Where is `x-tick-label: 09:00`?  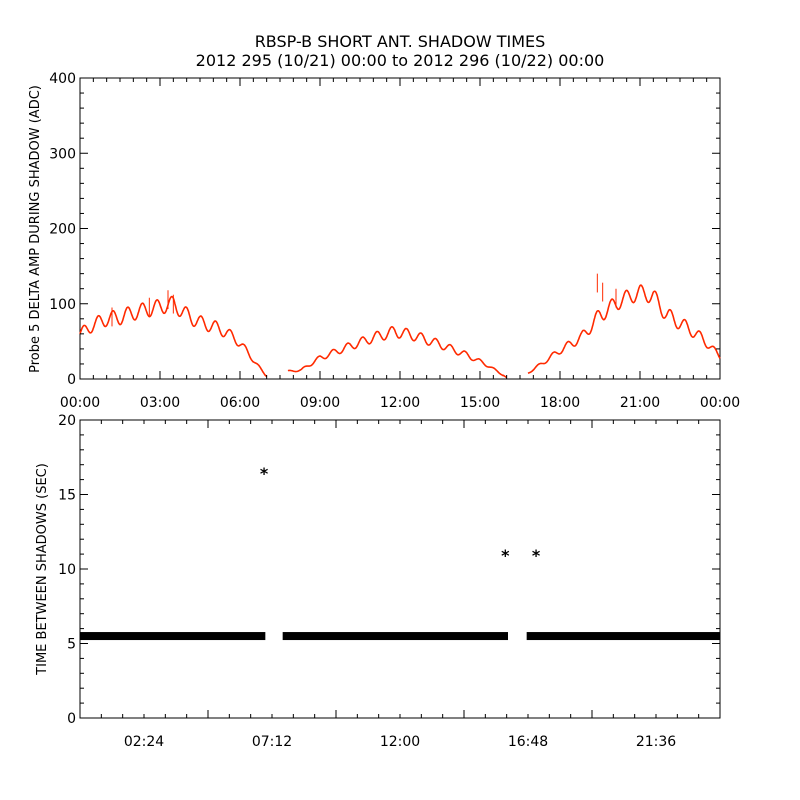
x-tick-label: 09:00 is located at coordinates (320, 403).